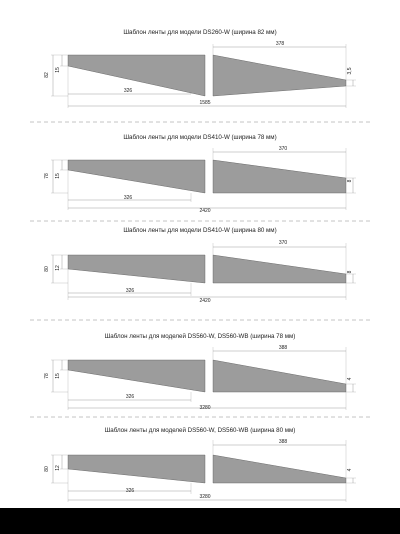 The width and height of the screenshot is (400, 534). Describe the element at coordinates (350, 70) in the screenshot. I see `right-height-label: 3,5` at that location.